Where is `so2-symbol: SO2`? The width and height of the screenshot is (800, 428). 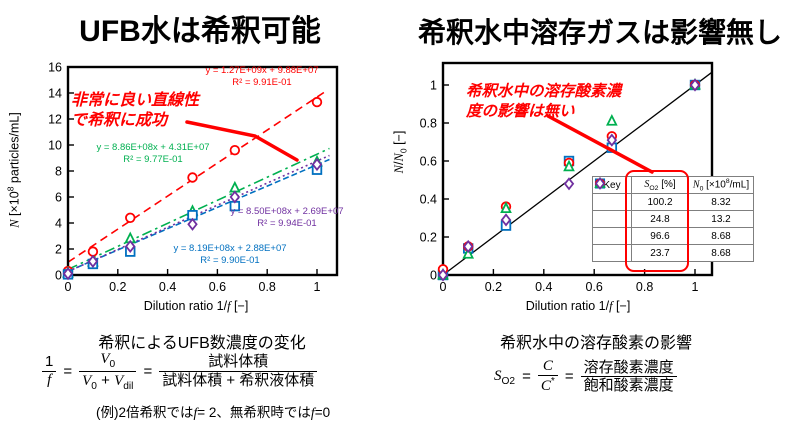 so2-symbol: SO2 is located at coordinates (505, 377).